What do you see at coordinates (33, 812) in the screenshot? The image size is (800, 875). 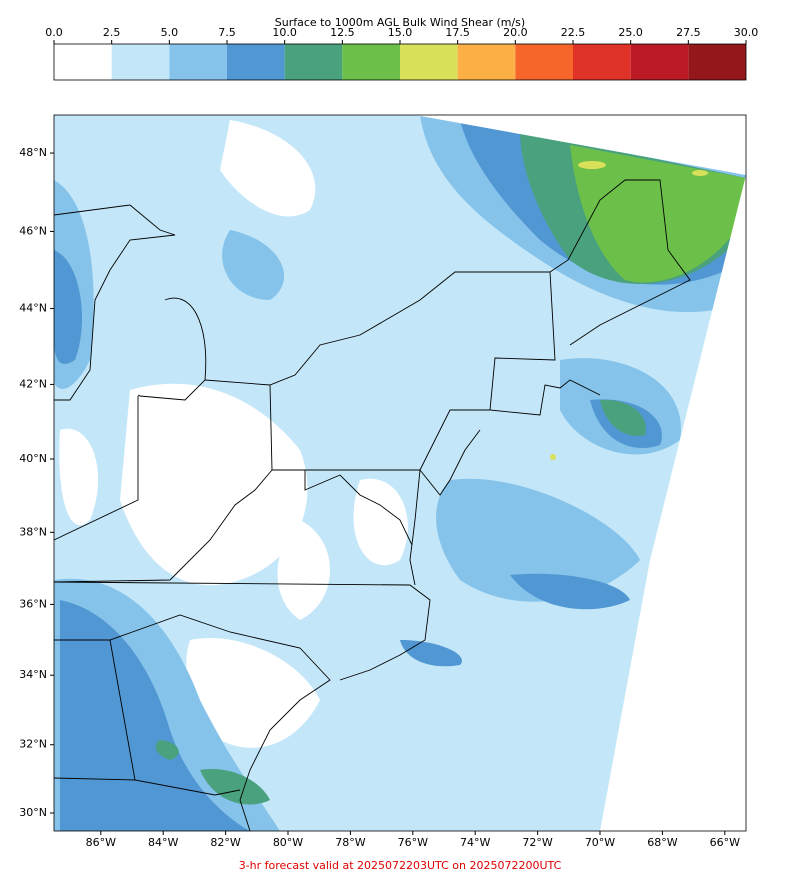 I see `lat-tick-label: 30°N` at bounding box center [33, 812].